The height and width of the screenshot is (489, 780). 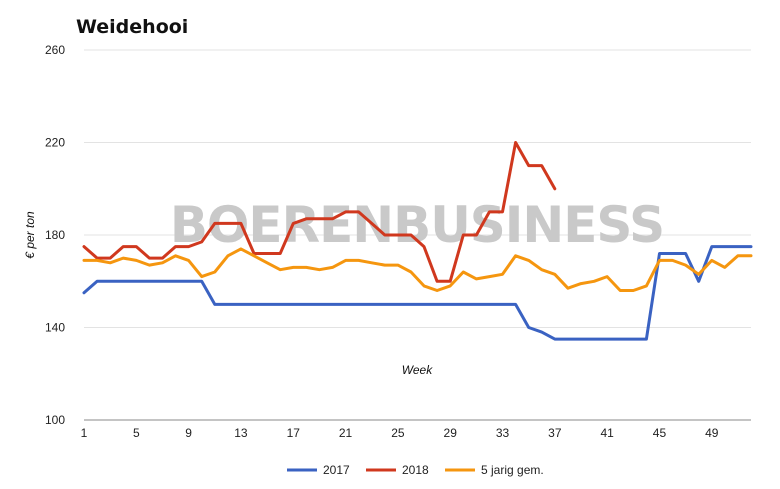 I want to click on y-tick-label: 180, so click(x=55, y=235).